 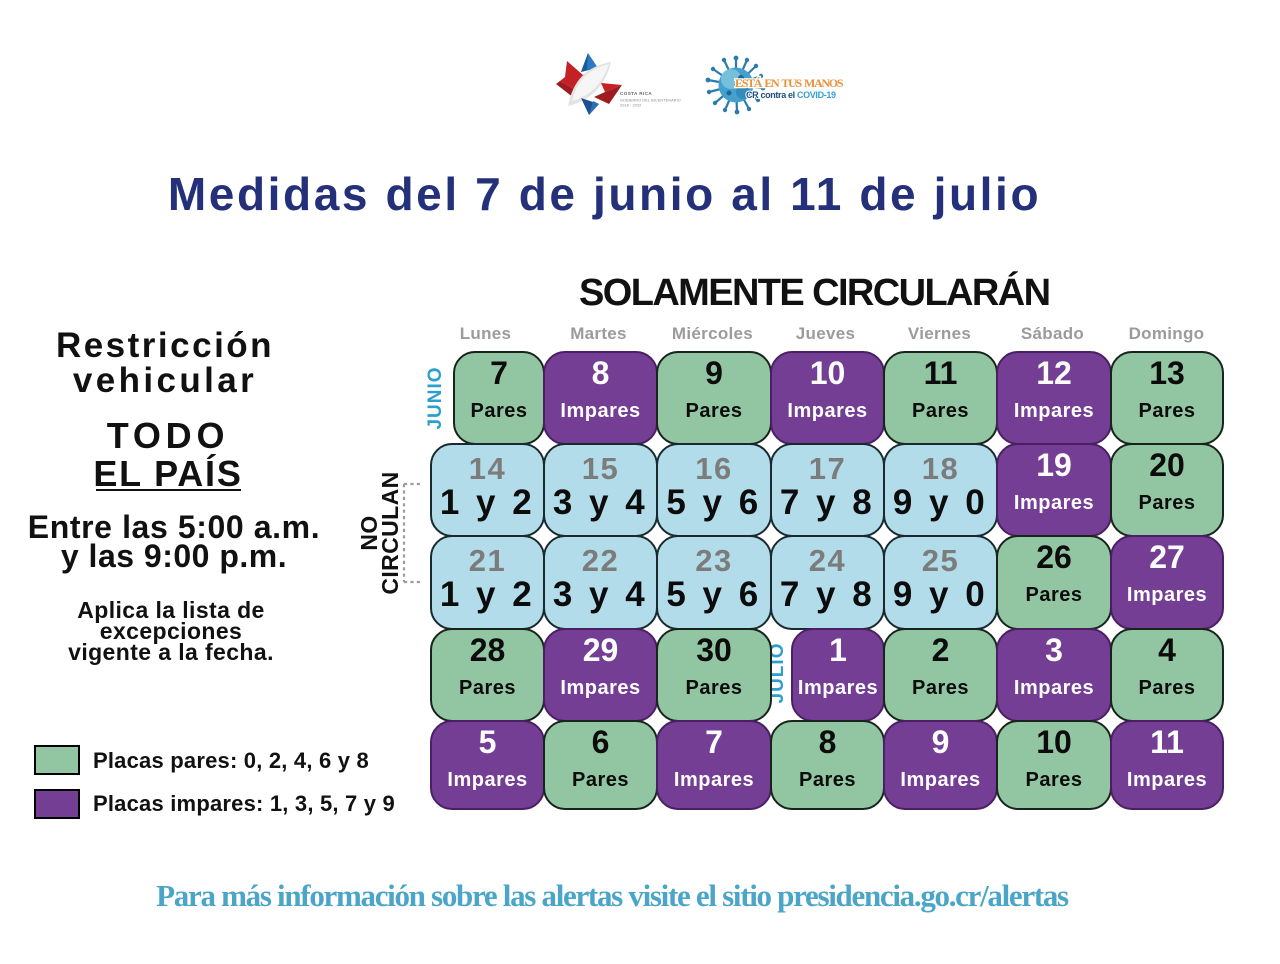 I want to click on svg-text: COSTA RICA, so click(x=636, y=93).